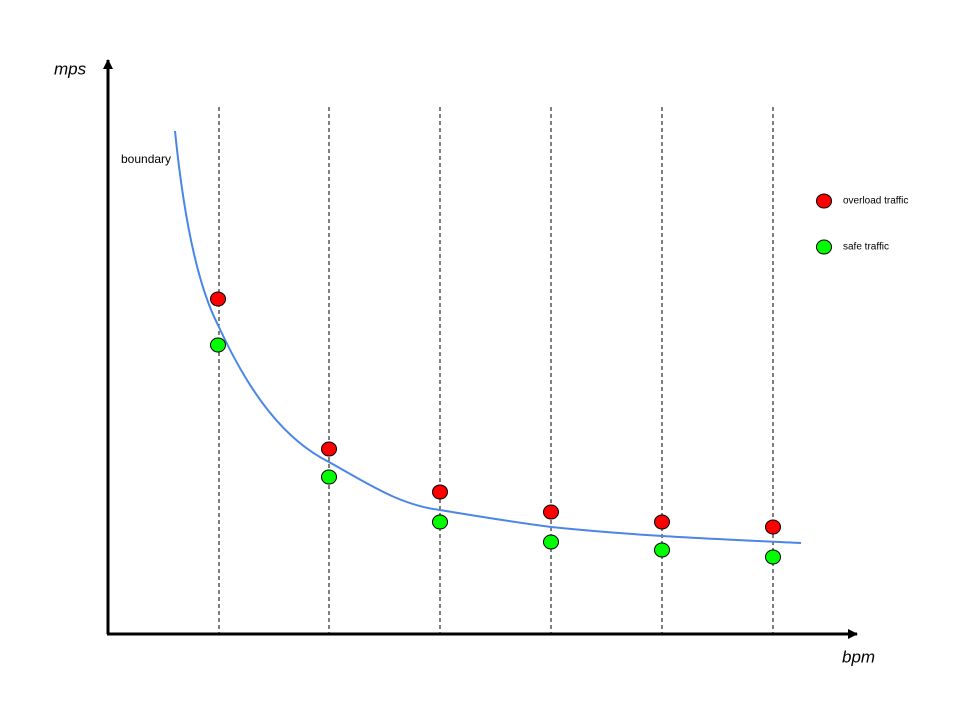  Describe the element at coordinates (875, 201) in the screenshot. I see `legend-label: overload traffic` at that location.